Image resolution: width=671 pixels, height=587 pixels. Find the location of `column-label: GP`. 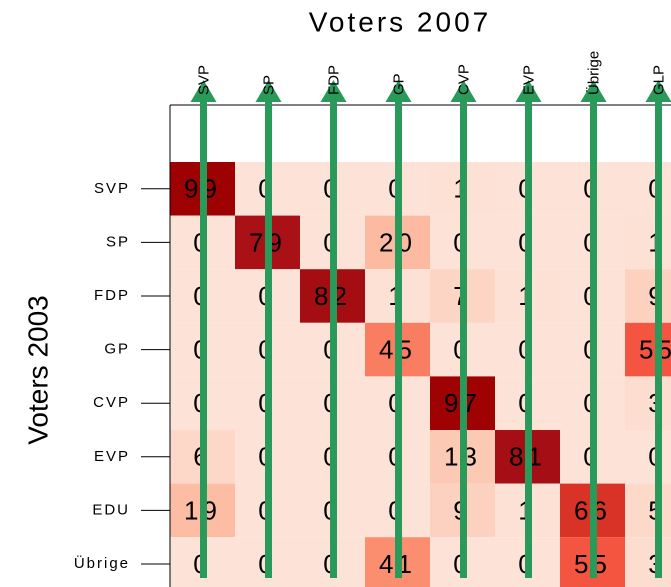

column-label: GP is located at coordinates (398, 84).